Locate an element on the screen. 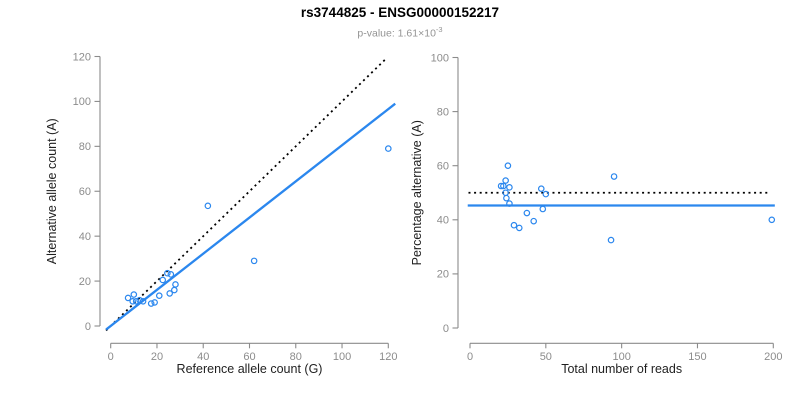 This screenshot has width=800, height=400. x-tick-label: 20 is located at coordinates (157, 357).